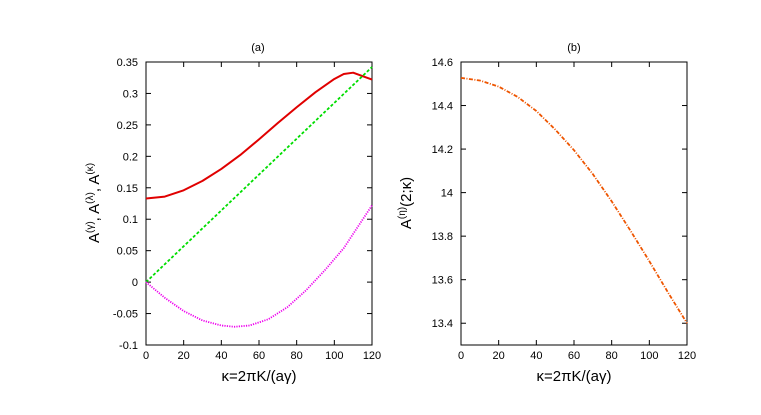  Describe the element at coordinates (127, 189) in the screenshot. I see `y-tick-label: 0.15` at that location.